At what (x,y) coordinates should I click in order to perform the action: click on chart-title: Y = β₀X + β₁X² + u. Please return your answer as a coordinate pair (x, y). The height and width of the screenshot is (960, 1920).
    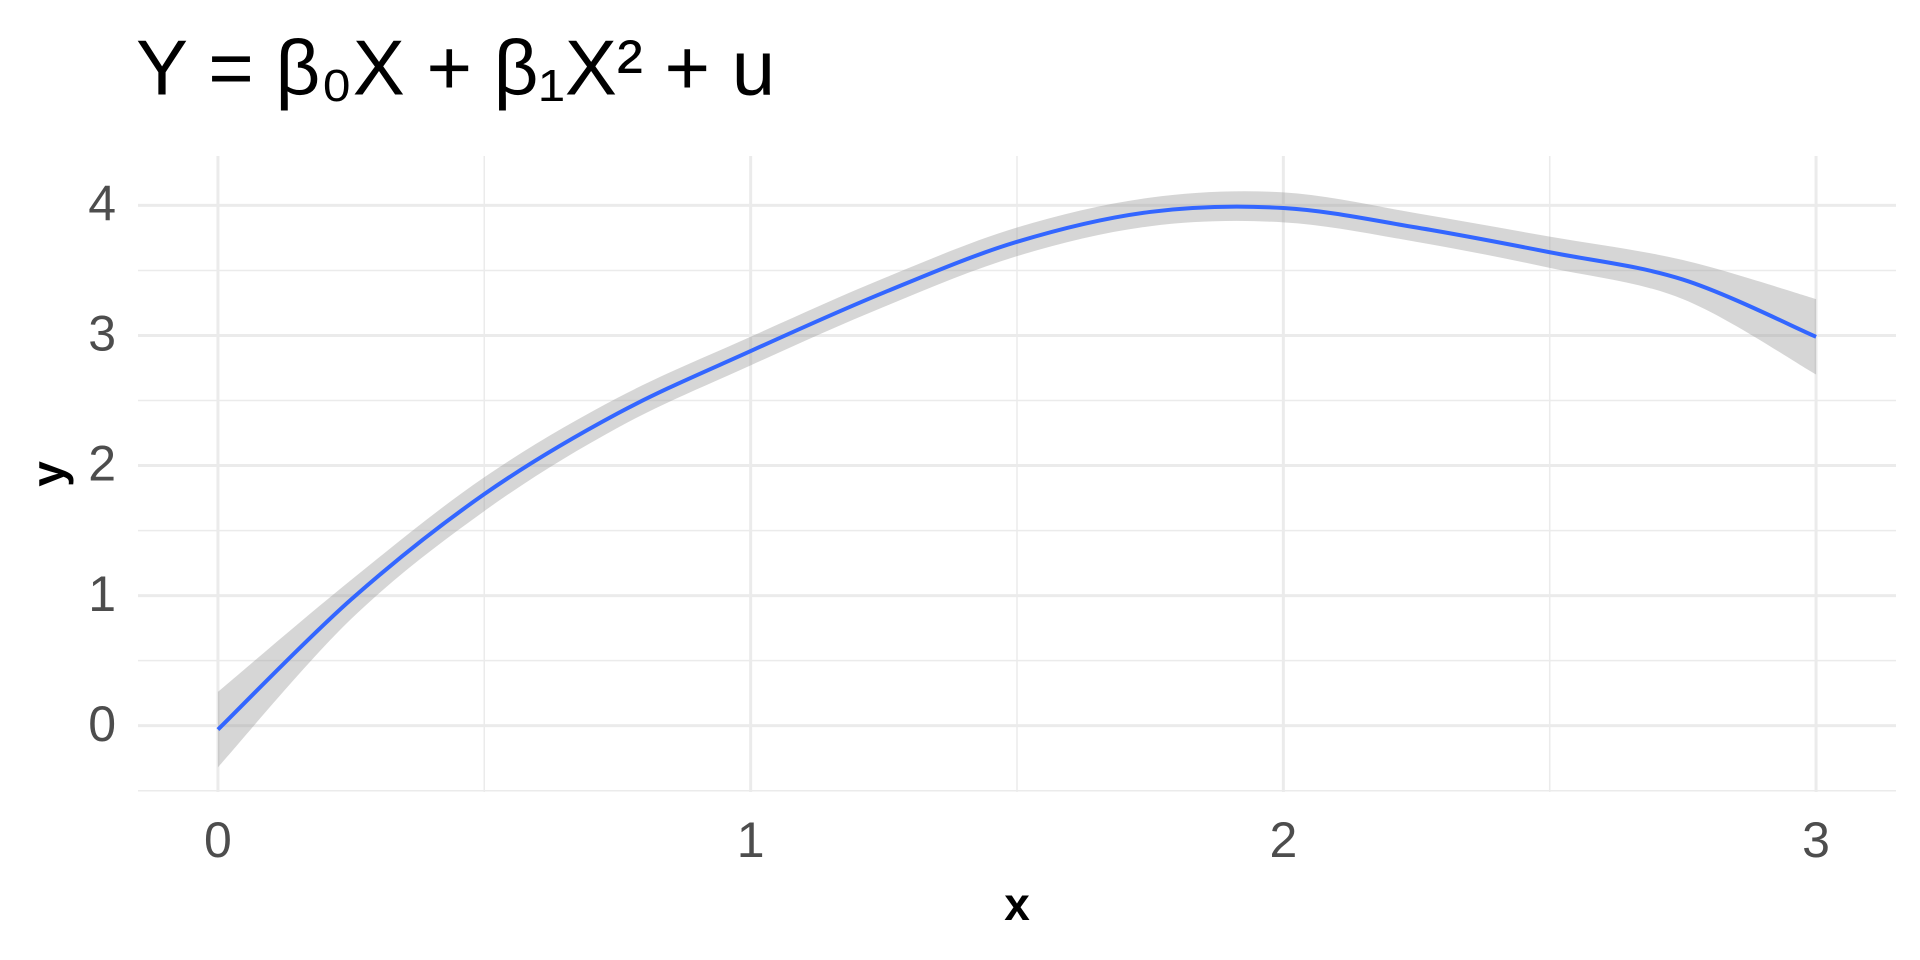
    Looking at the image, I should click on (455, 68).